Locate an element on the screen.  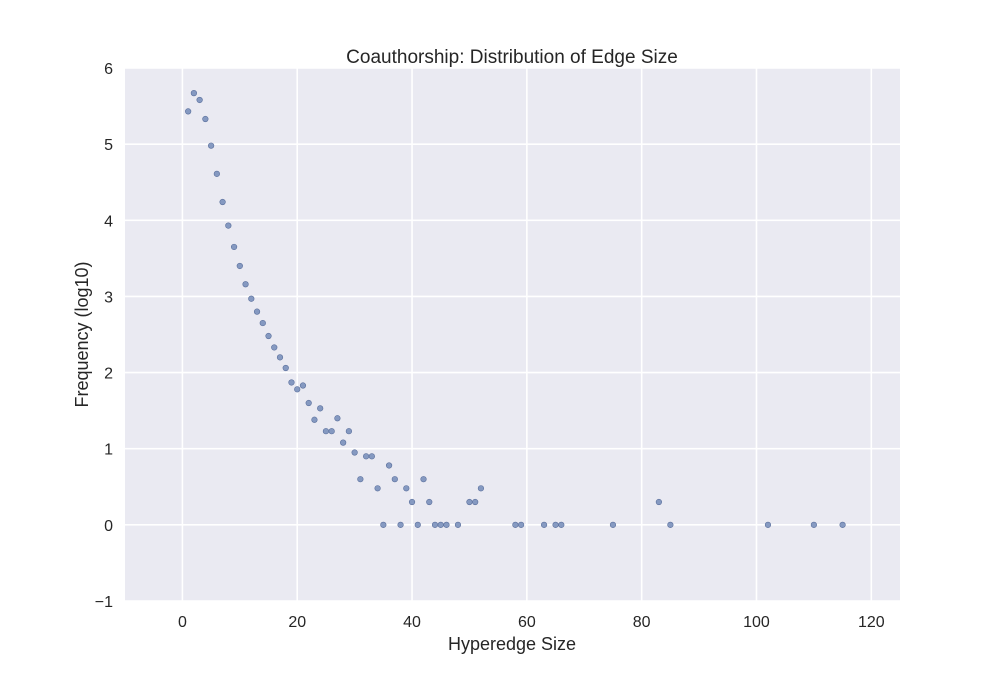
y-tick-label: 2 is located at coordinates (108, 374).